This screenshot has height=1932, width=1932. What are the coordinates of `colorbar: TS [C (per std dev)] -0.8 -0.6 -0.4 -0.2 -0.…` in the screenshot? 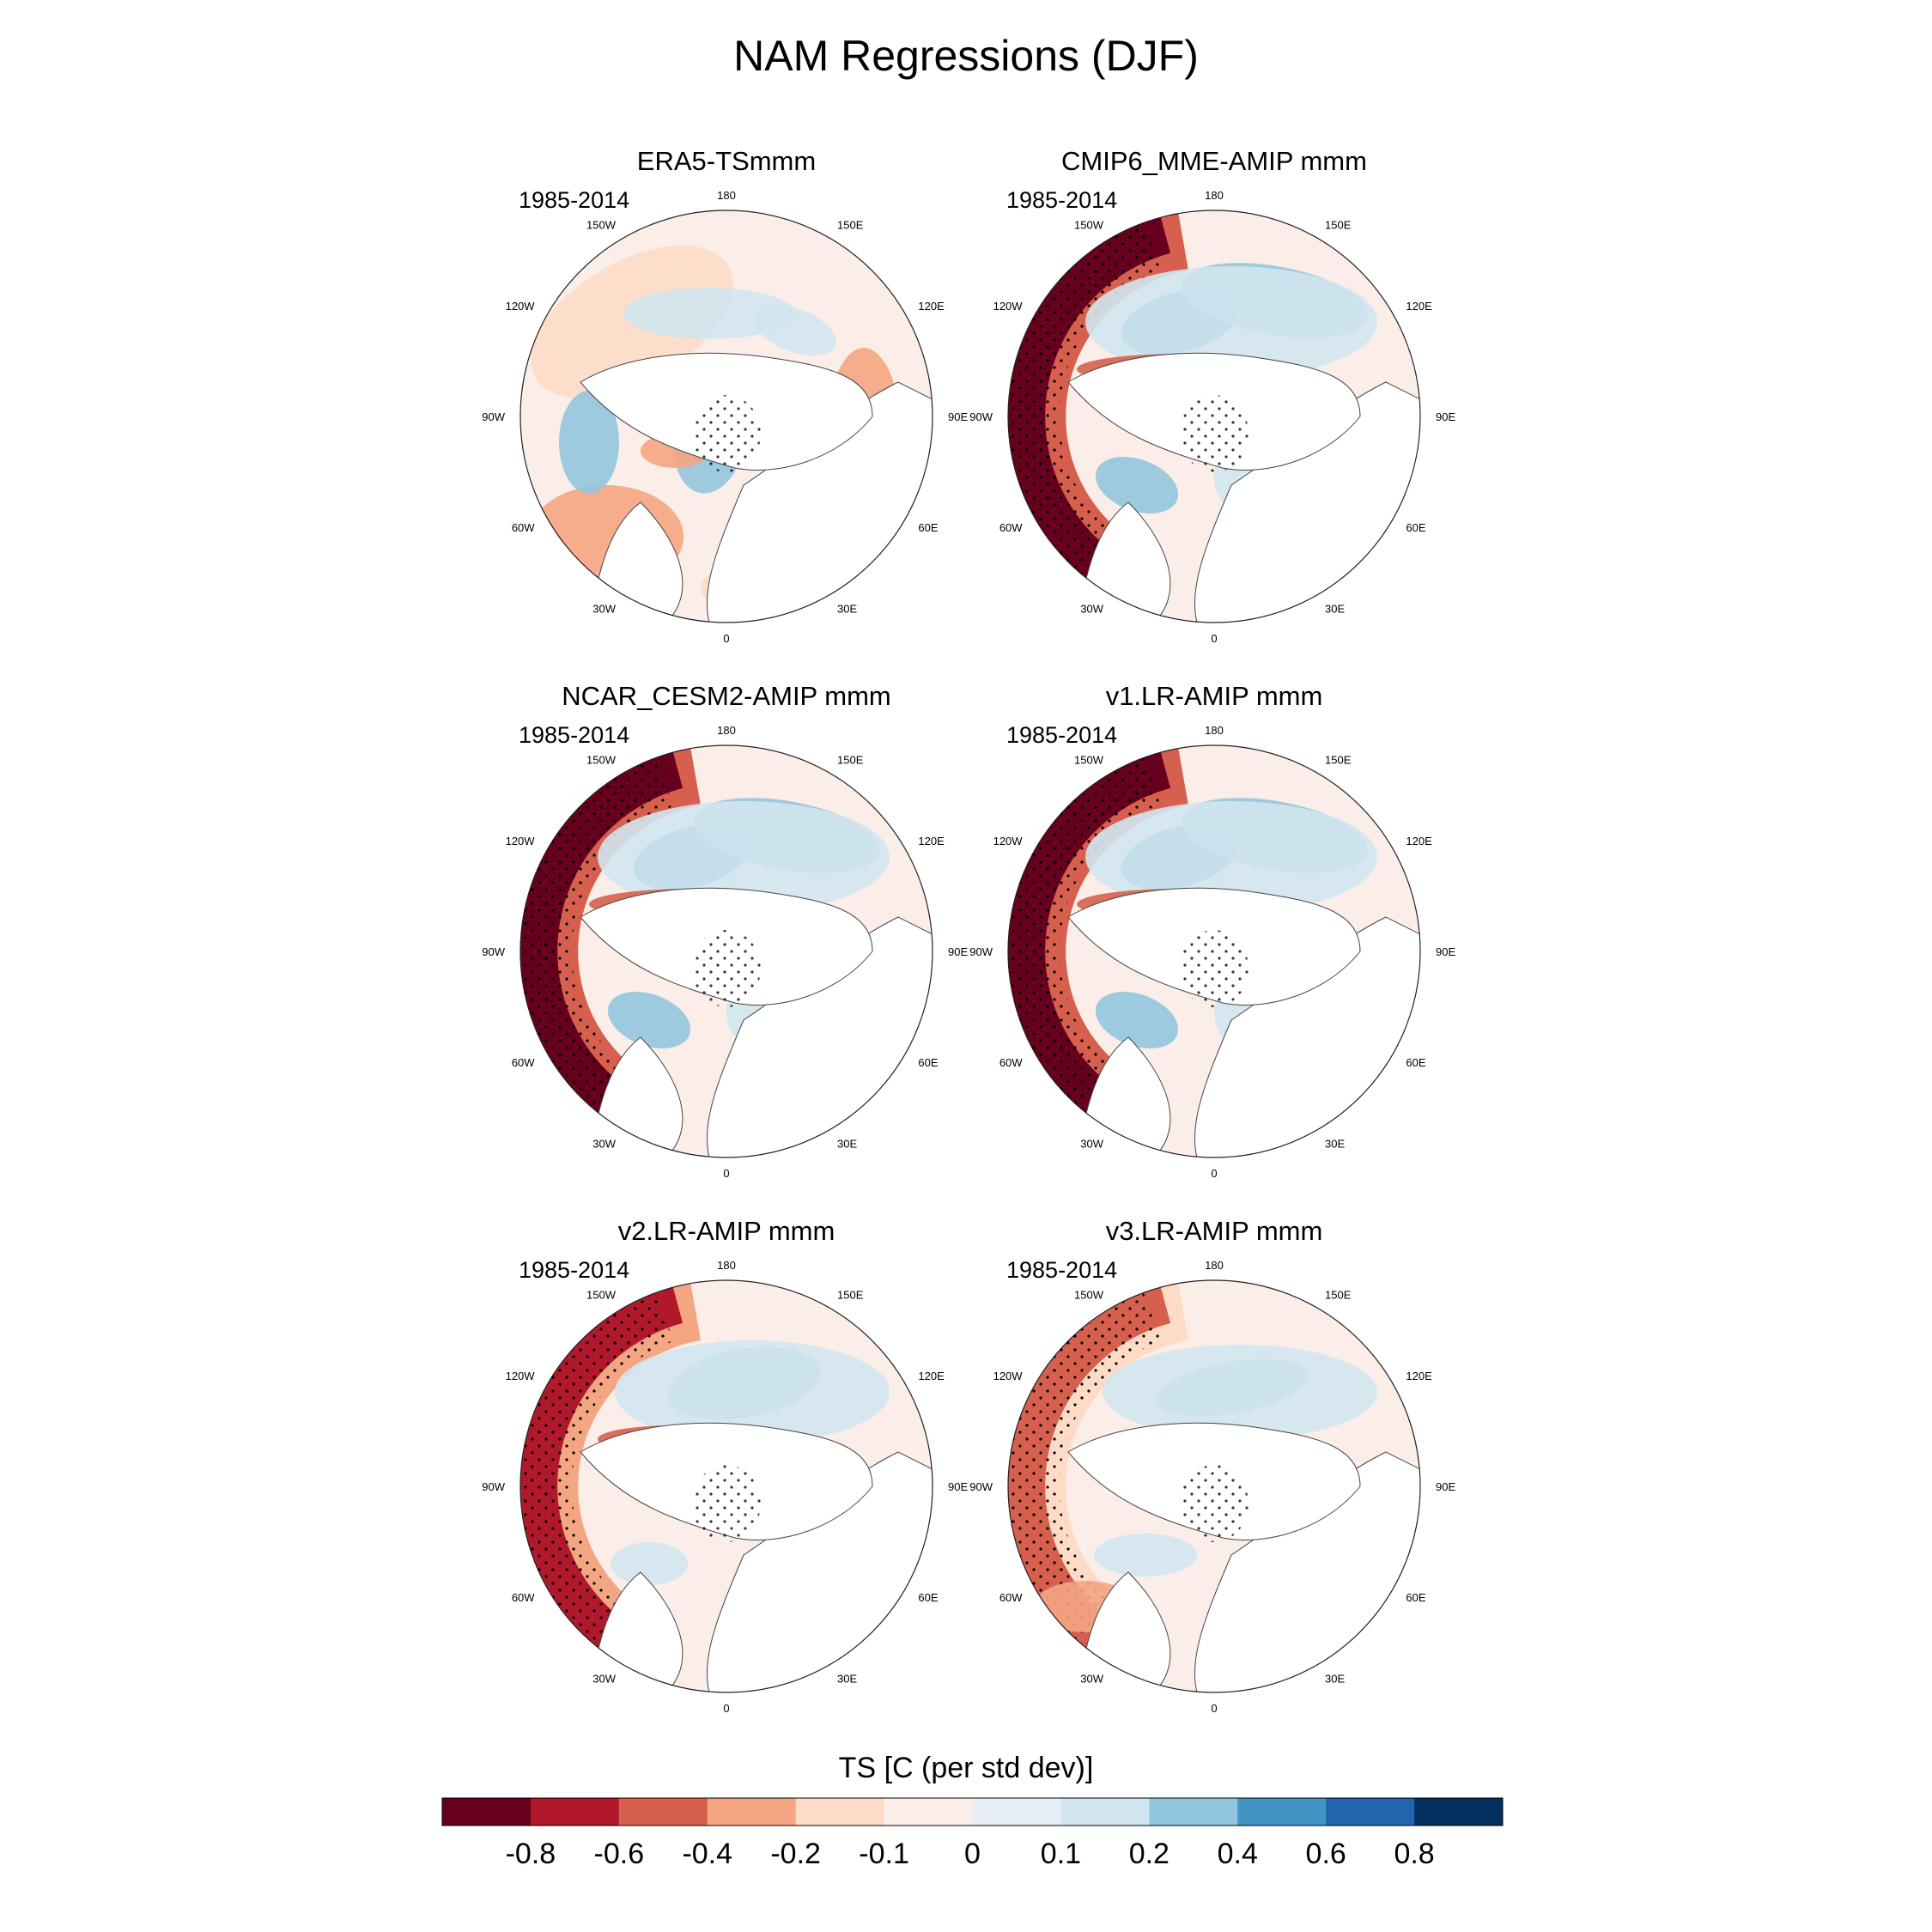 It's located at (973, 1811).